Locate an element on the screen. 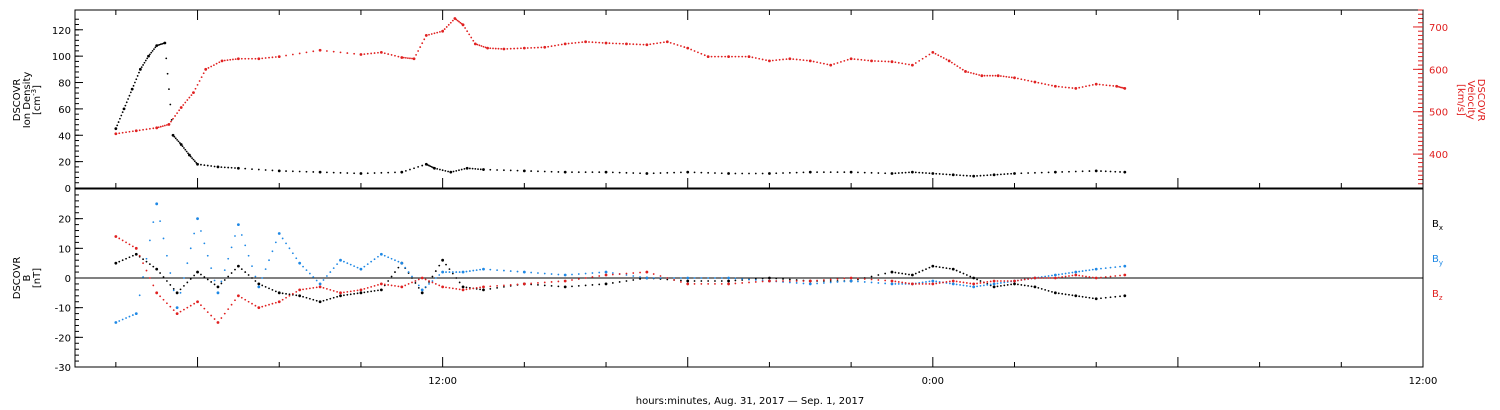 Image resolution: width=1500 pixels, height=410 pixels. top-right-tick-label: 600 is located at coordinates (1438, 70).